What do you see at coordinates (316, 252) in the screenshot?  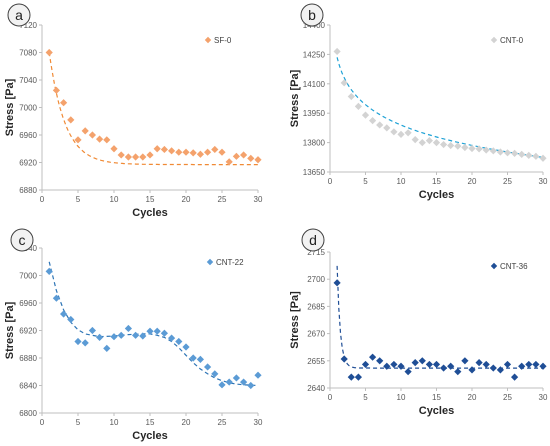 I see `y-tick-label: 2715` at bounding box center [316, 252].